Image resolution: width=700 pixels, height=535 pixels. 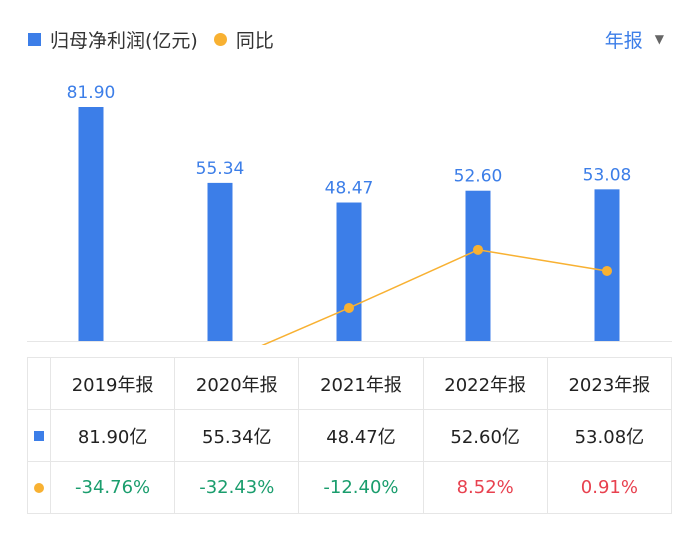 What do you see at coordinates (485, 383) in the screenshot?
I see `header-cell: 2022年报` at bounding box center [485, 383].